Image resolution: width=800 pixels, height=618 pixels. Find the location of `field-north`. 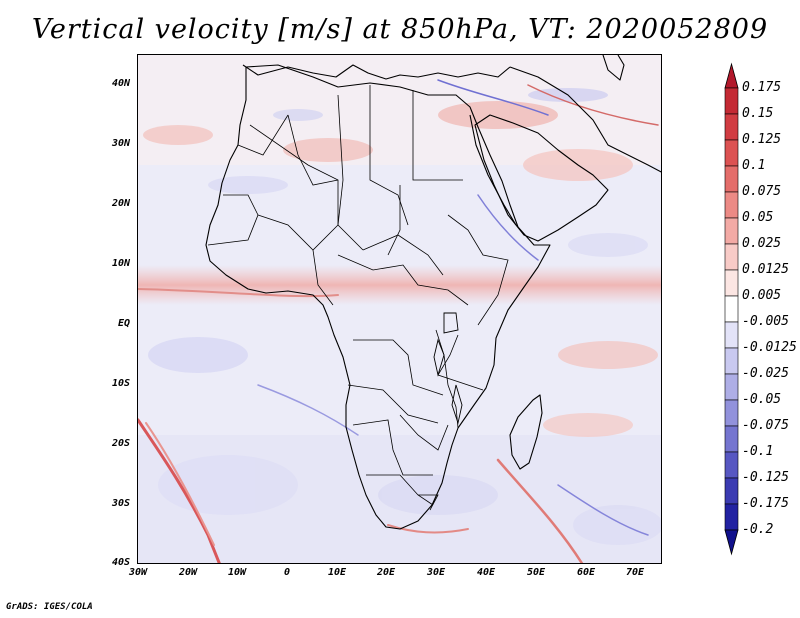

field-north is located at coordinates (399, 110).